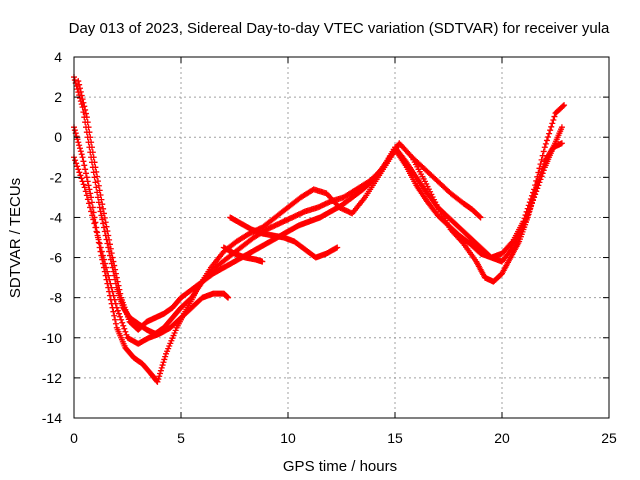 This screenshot has height=480, width=640. I want to click on x-tick-label: 0, so click(74, 438).